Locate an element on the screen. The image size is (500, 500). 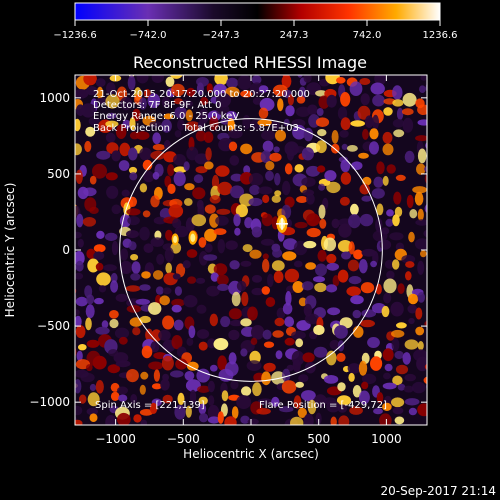
colorbar-tick-label: −742.0 is located at coordinates (147, 35).